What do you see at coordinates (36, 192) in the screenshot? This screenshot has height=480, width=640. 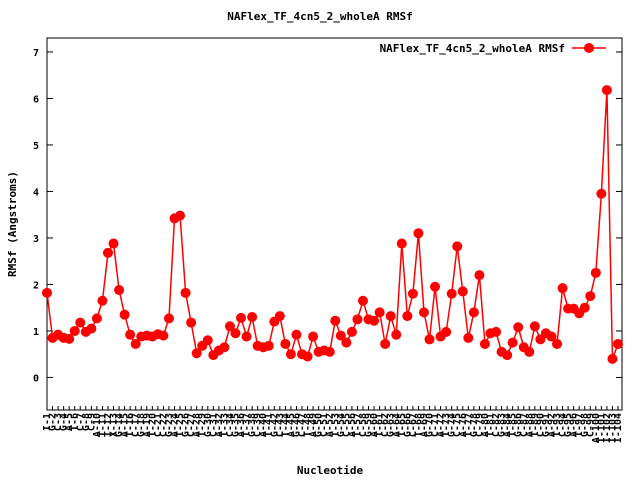 I see `y-tick-label: 4` at bounding box center [36, 192].